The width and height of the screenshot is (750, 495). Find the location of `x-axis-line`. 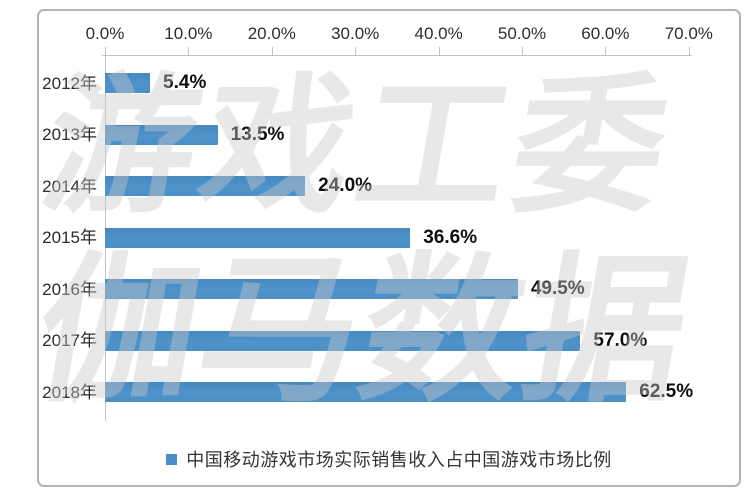

x-axis-line is located at coordinates (397, 55).